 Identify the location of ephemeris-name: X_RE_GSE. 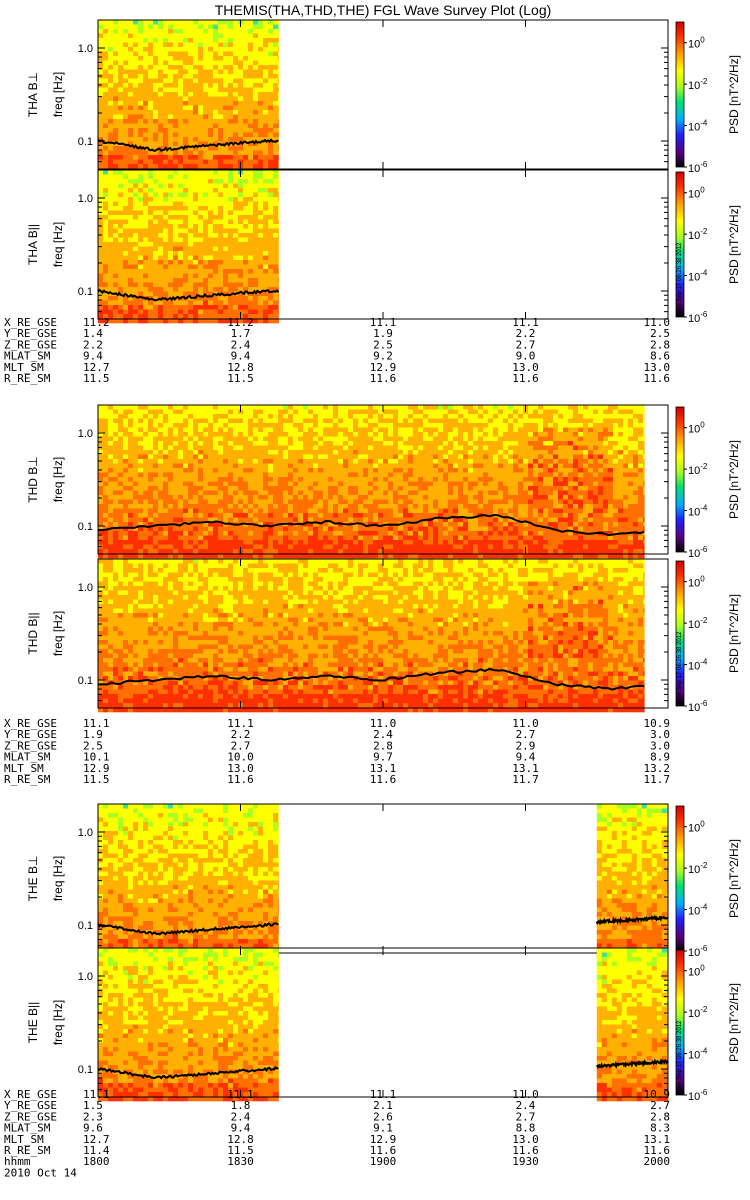
(30, 322).